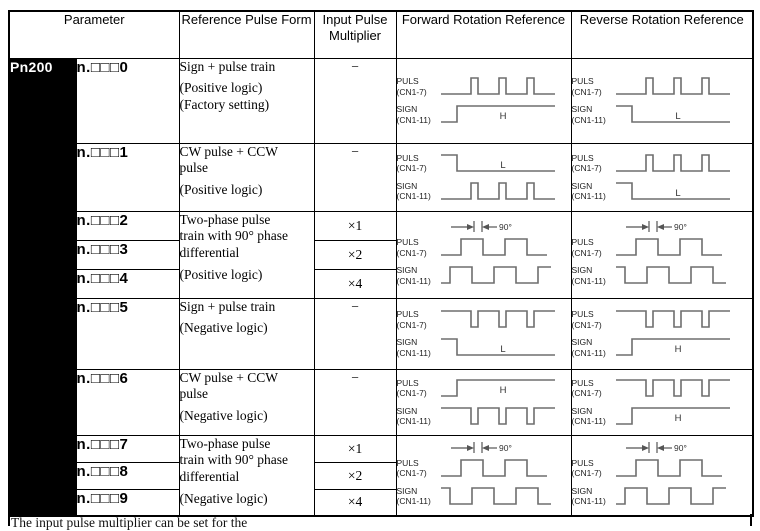  What do you see at coordinates (751, 520) in the screenshot?
I see `note-box-right-border` at bounding box center [751, 520].